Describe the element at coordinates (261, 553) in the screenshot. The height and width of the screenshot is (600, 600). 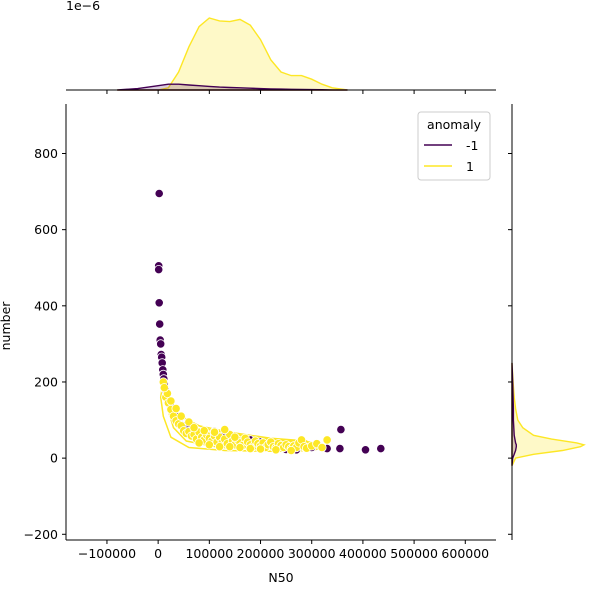
I see `x-tick-label: 200000` at that location.